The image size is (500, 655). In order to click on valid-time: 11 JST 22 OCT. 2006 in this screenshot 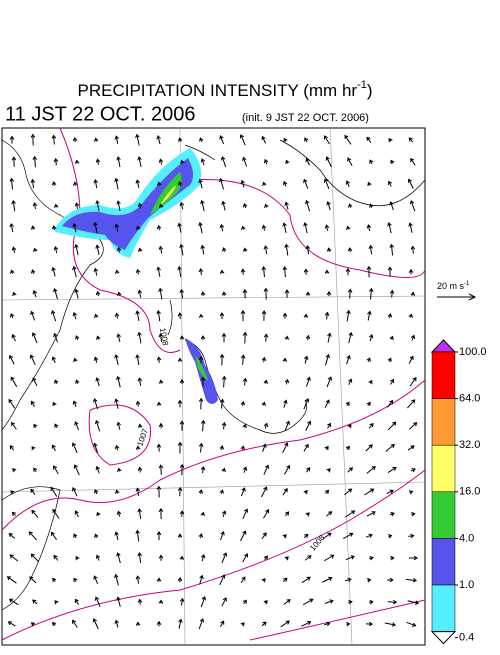, I will do `click(100, 114)`.